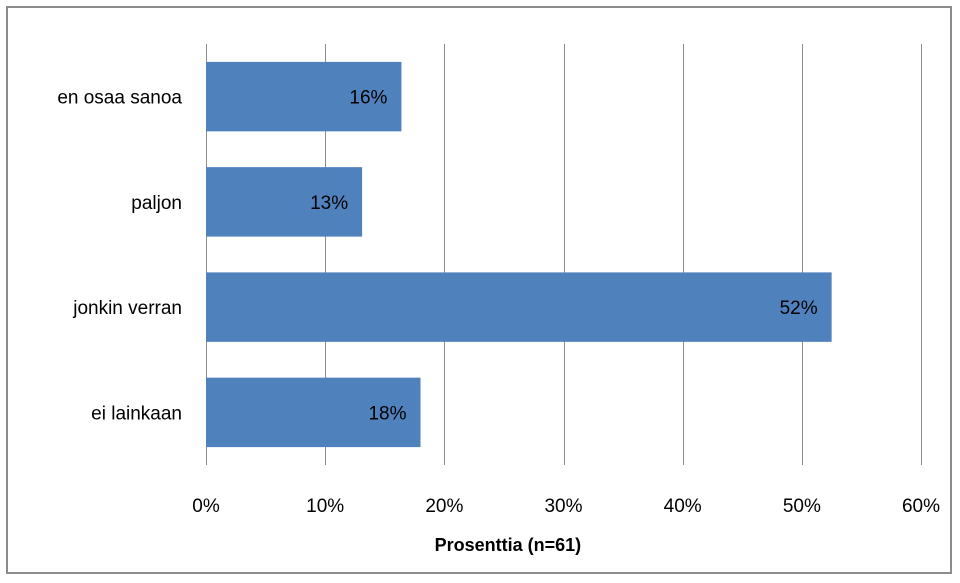  What do you see at coordinates (368, 98) in the screenshot?
I see `bar-data-label: 16%` at bounding box center [368, 98].